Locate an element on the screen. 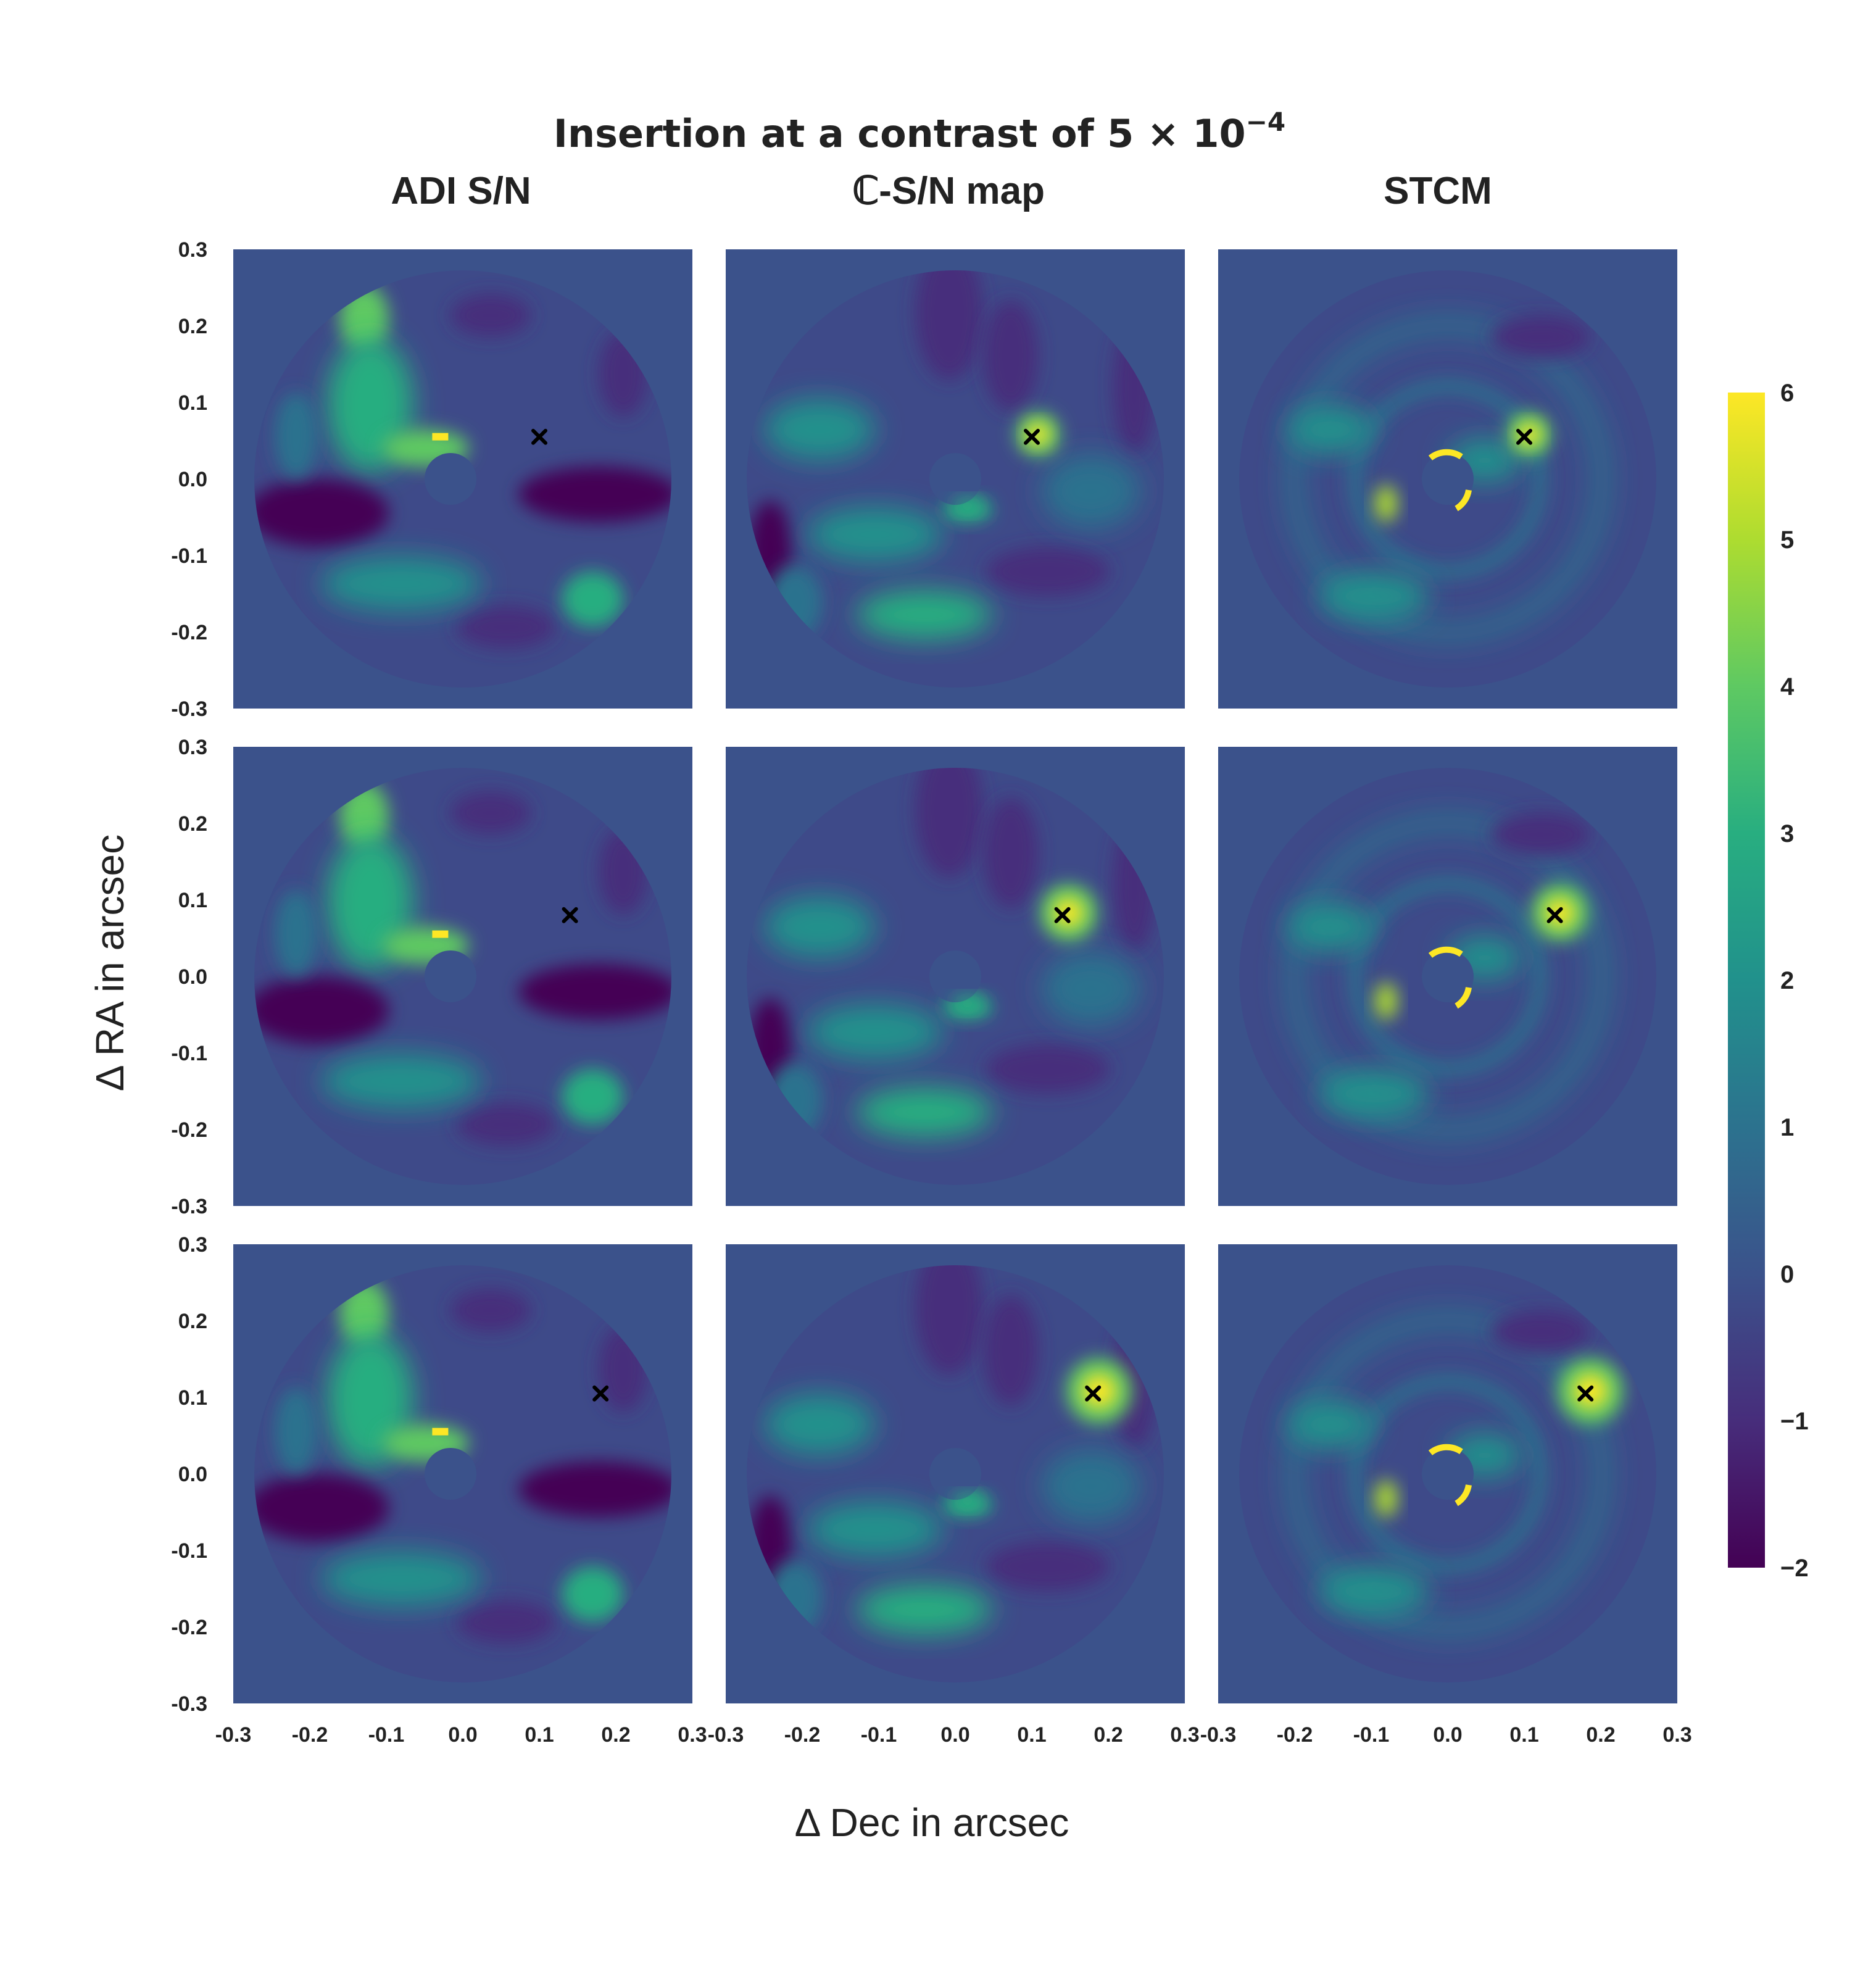 The image size is (1876, 1975). adi-residual-peak is located at coordinates (440, 934).